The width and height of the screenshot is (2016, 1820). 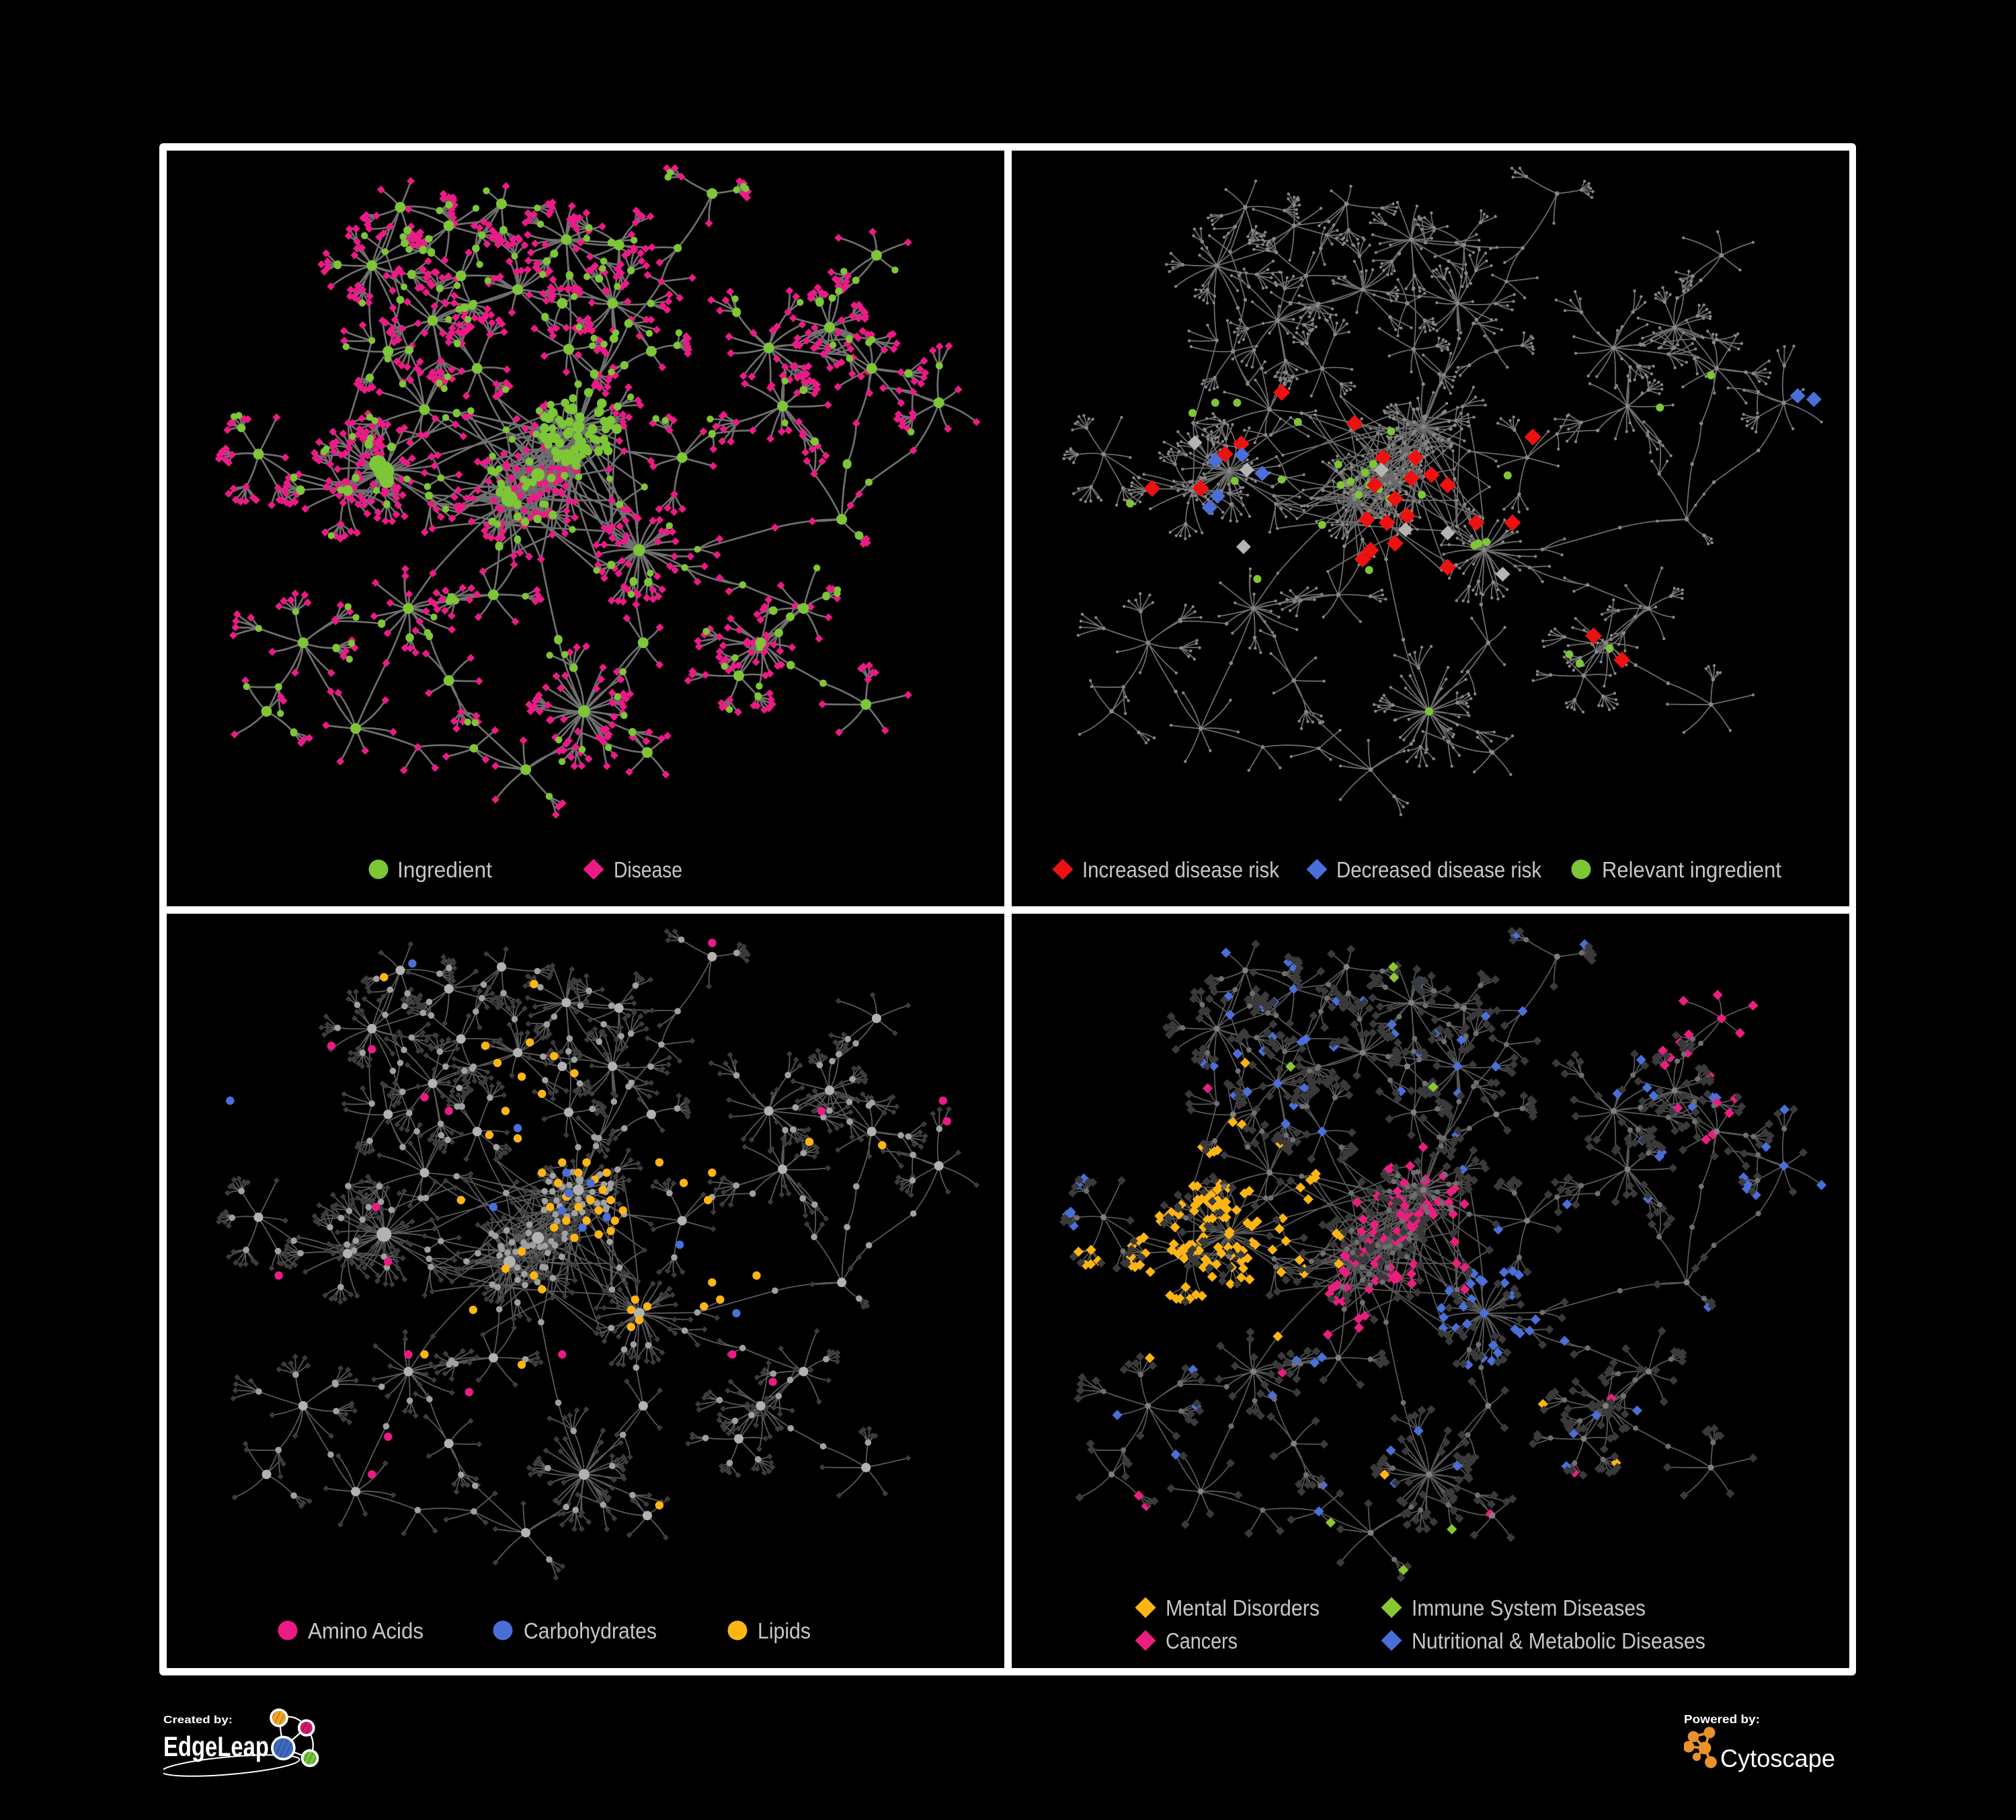 I want to click on svg-text: Increased disease risk, so click(x=1180, y=869).